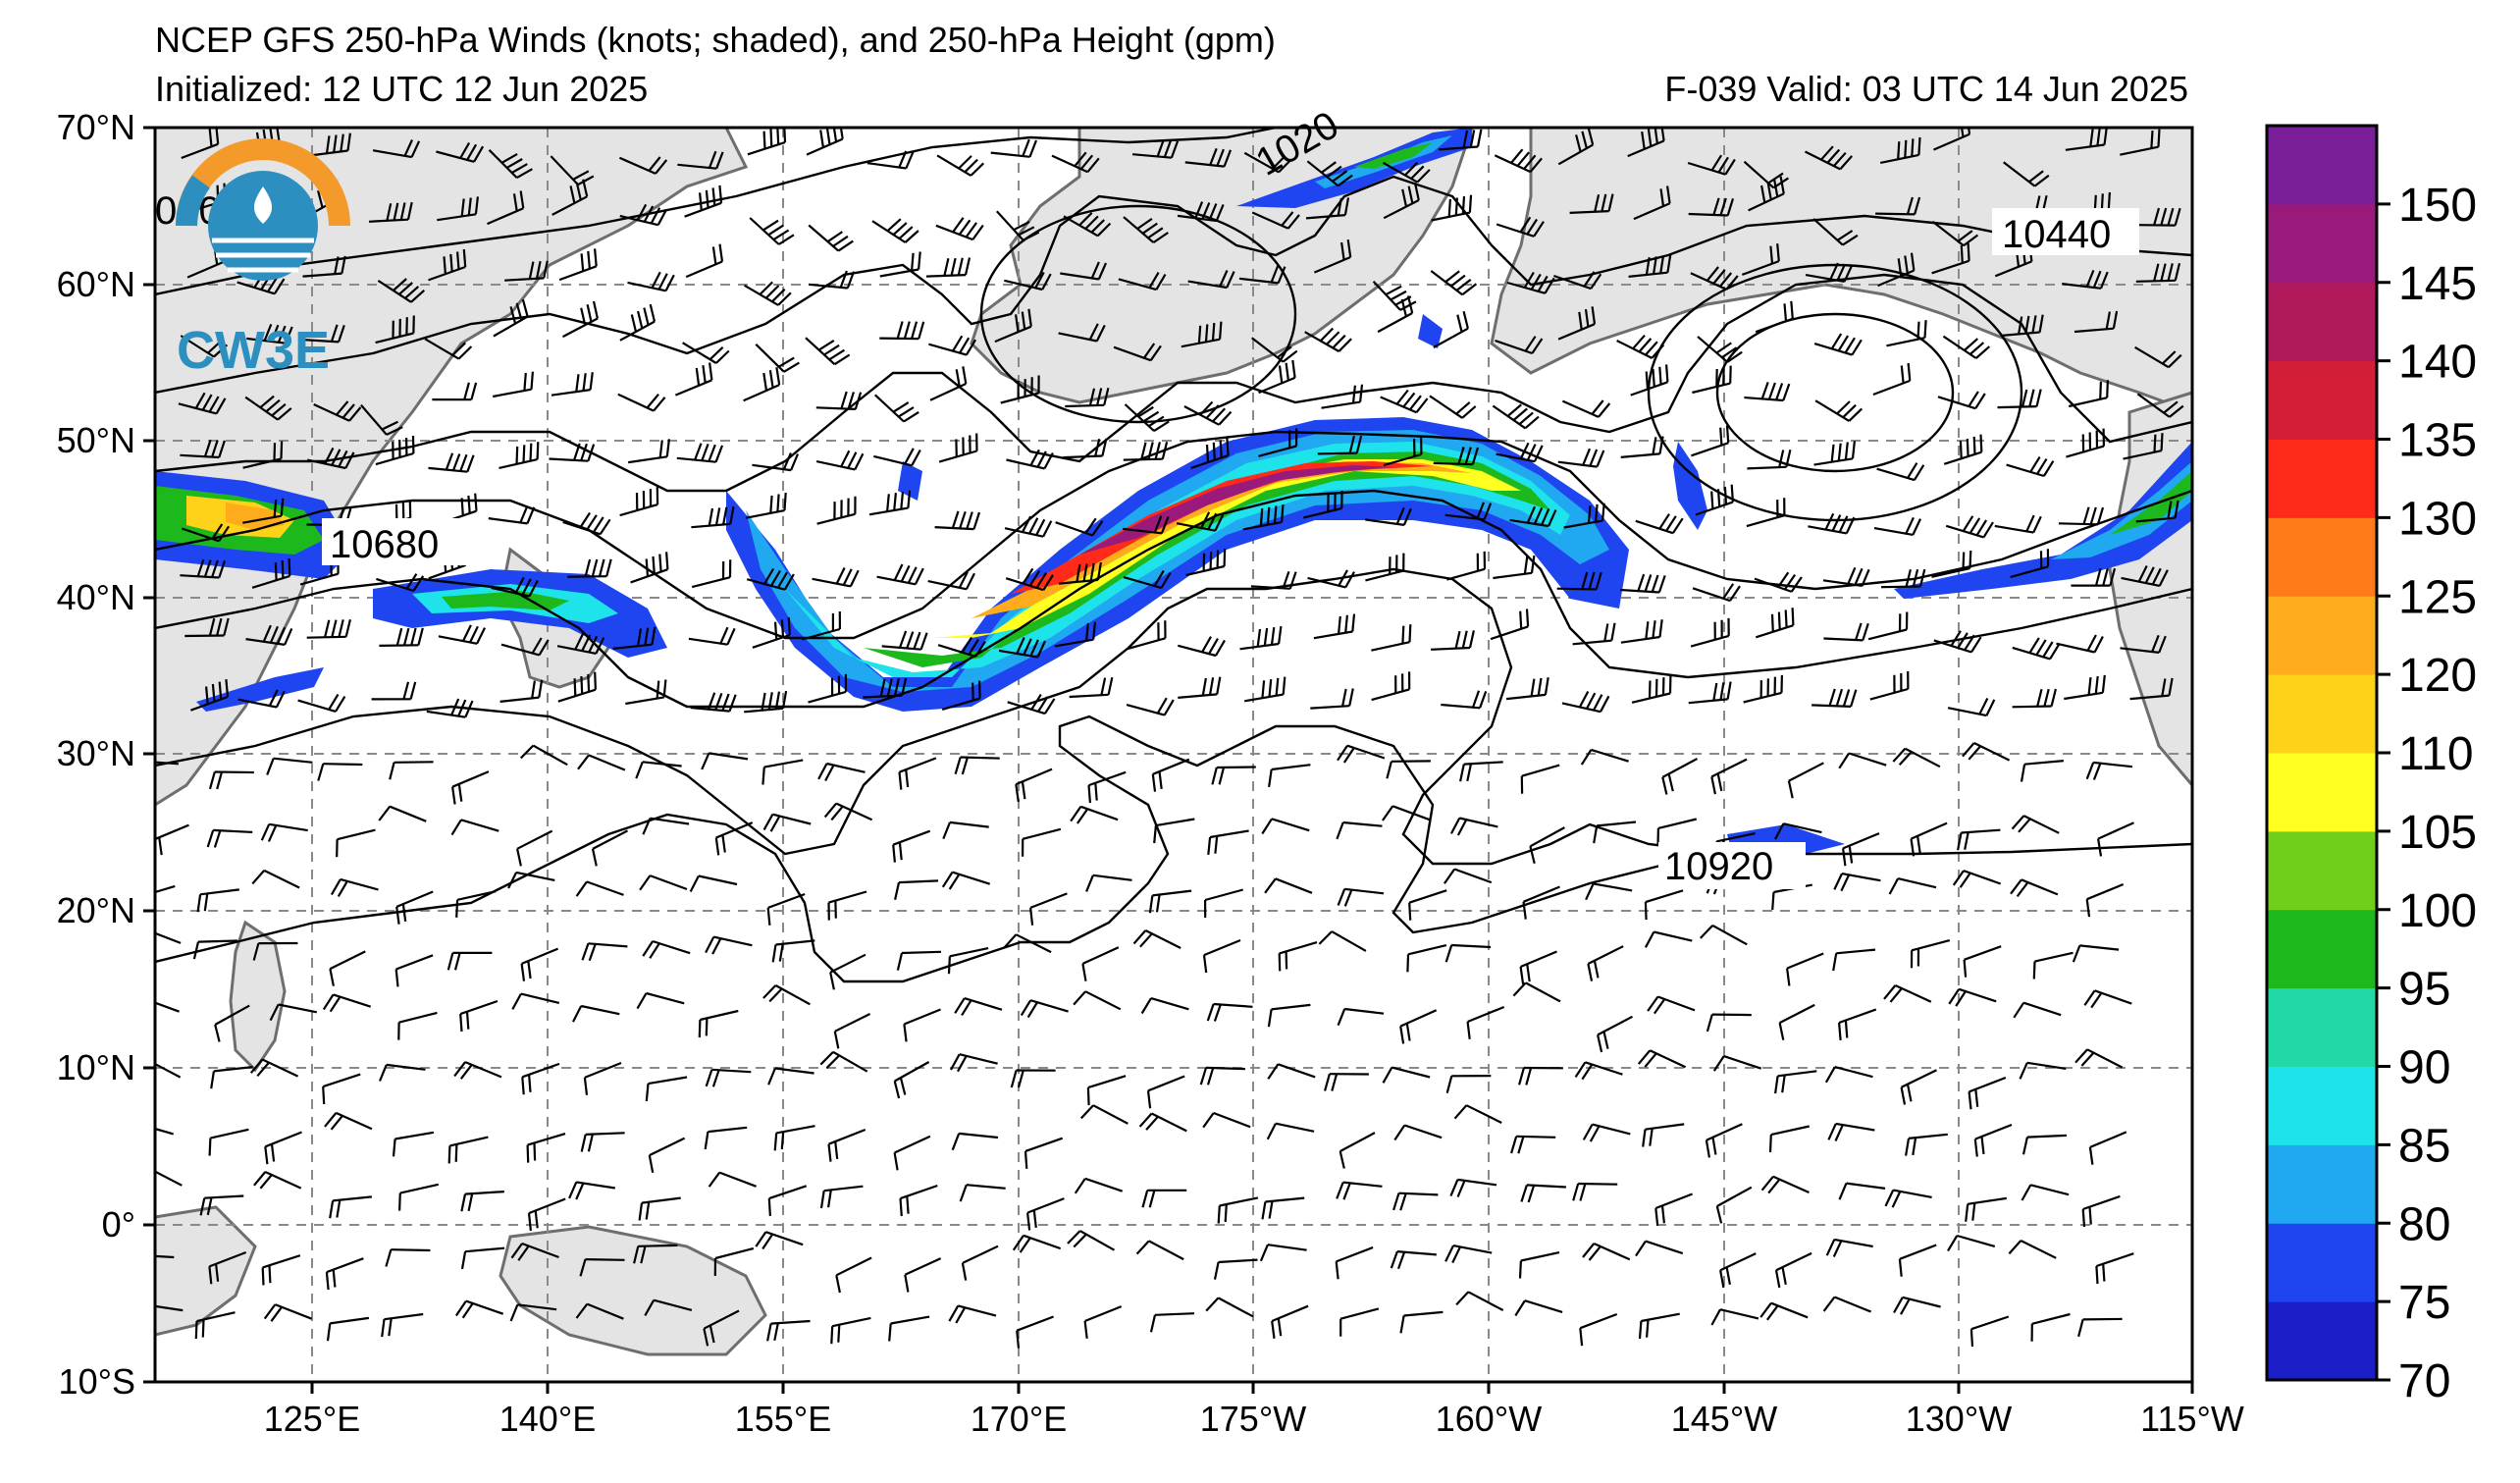 This screenshot has width=2520, height=1483. What do you see at coordinates (452, 468) in the screenshot?
I see `land-asia` at bounding box center [452, 468].